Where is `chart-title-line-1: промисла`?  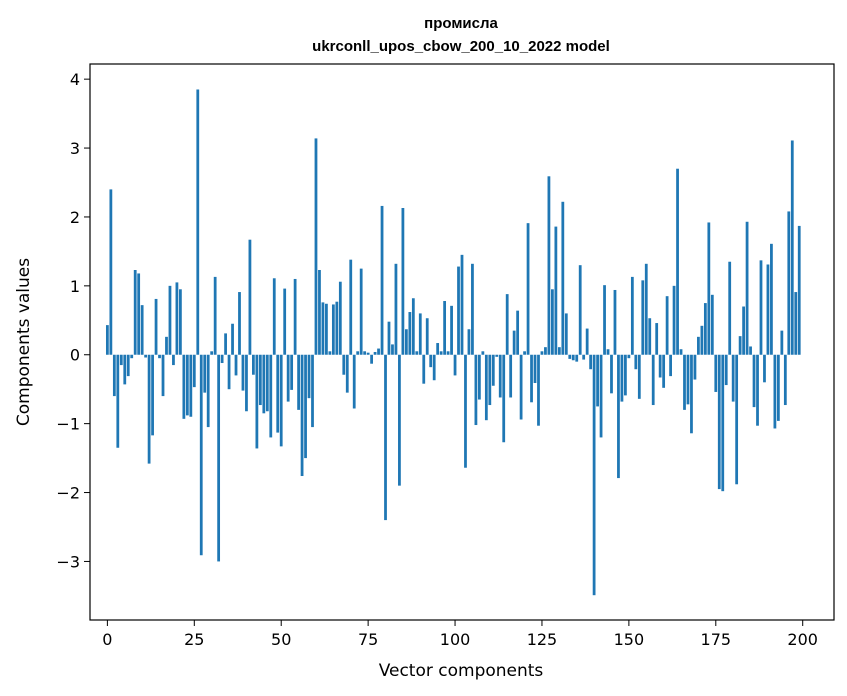
chart-title-line-1: промисла is located at coordinates (461, 23).